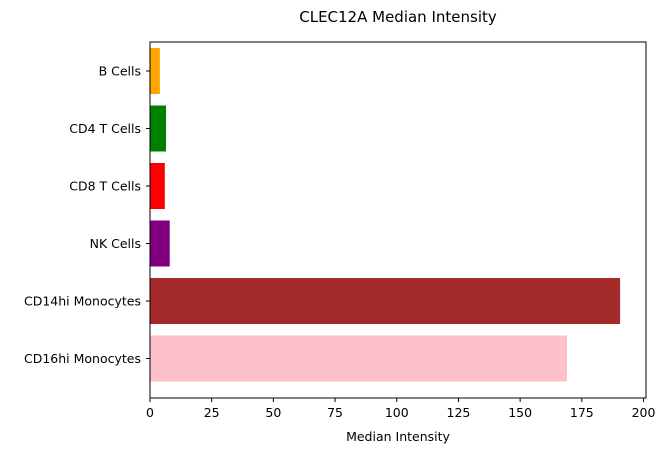 The width and height of the screenshot is (668, 453). Describe the element at coordinates (155, 71) in the screenshot. I see `bar-b-cells` at that location.